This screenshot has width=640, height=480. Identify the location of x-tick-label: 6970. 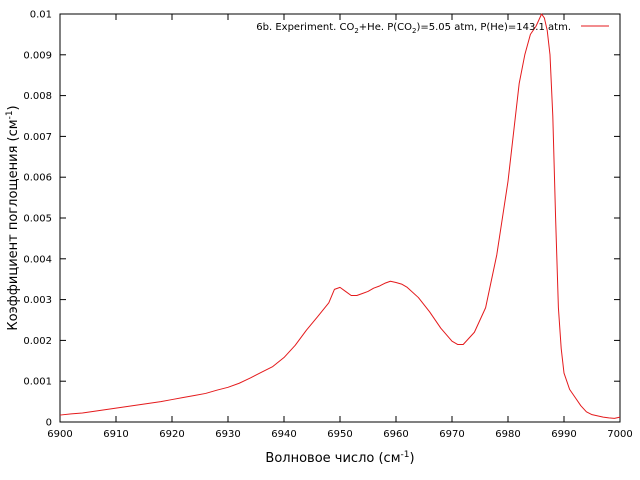
(451, 434).